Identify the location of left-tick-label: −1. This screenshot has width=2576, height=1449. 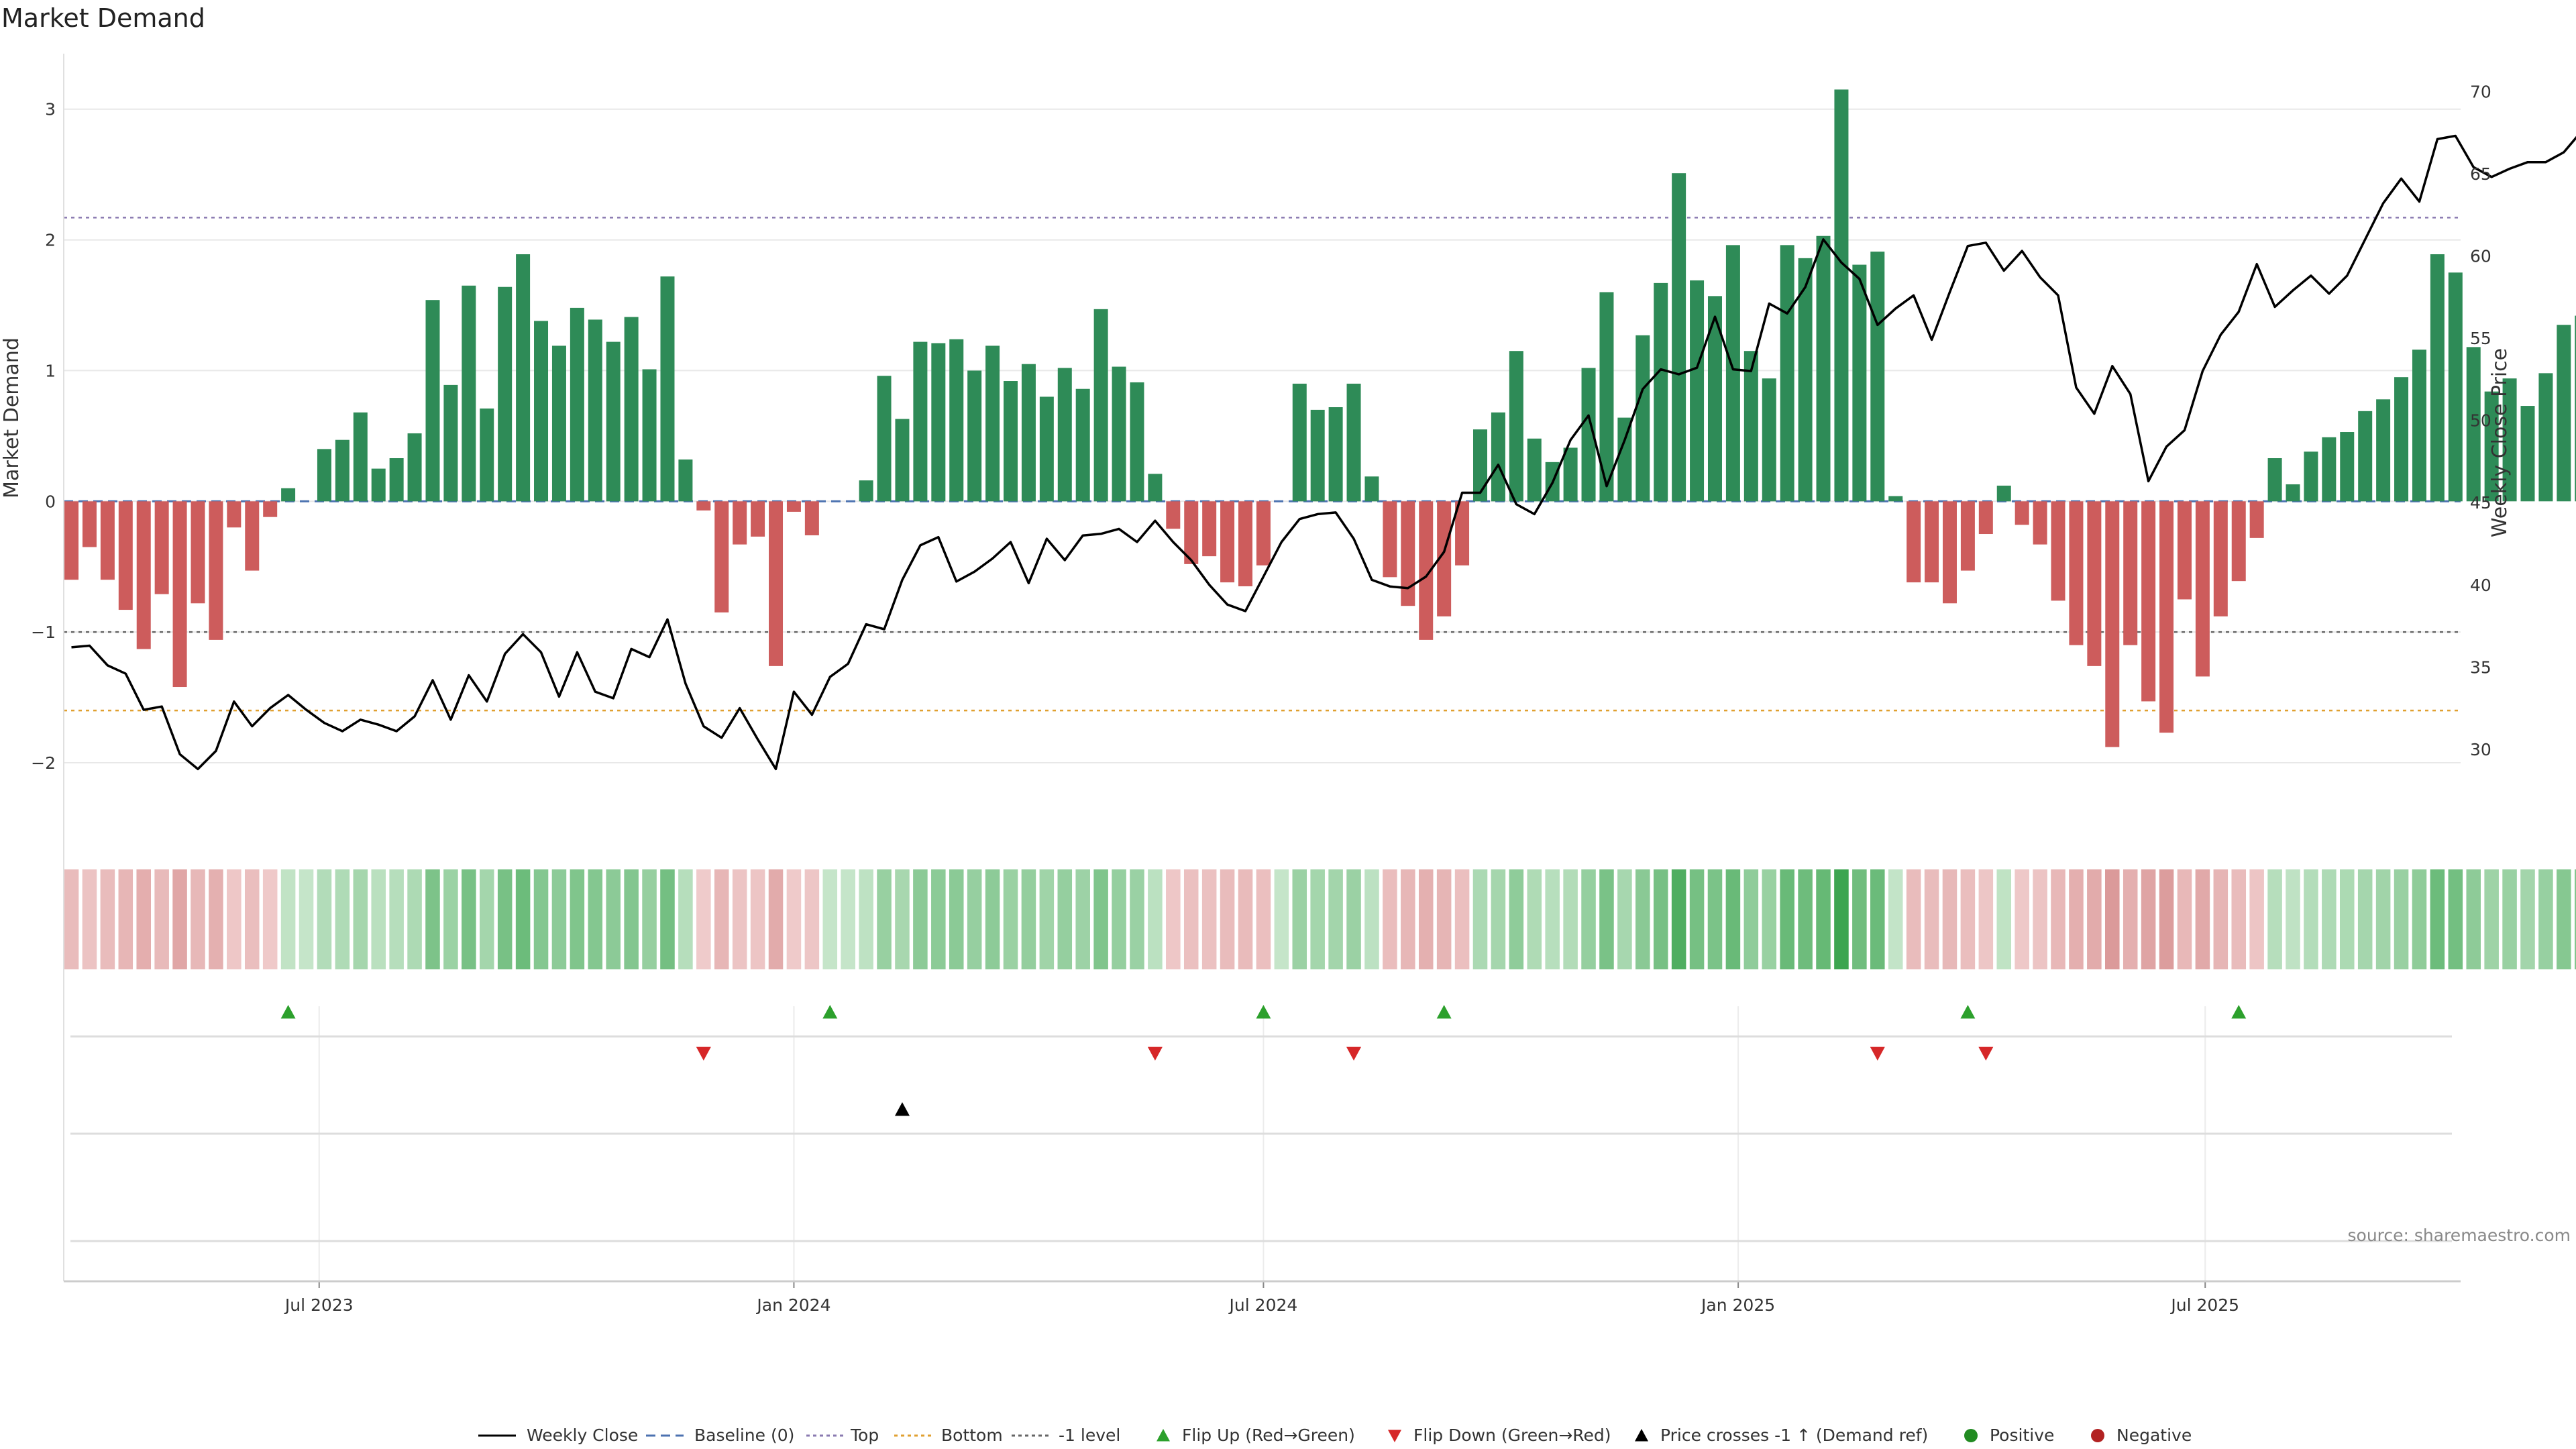
(43, 632).